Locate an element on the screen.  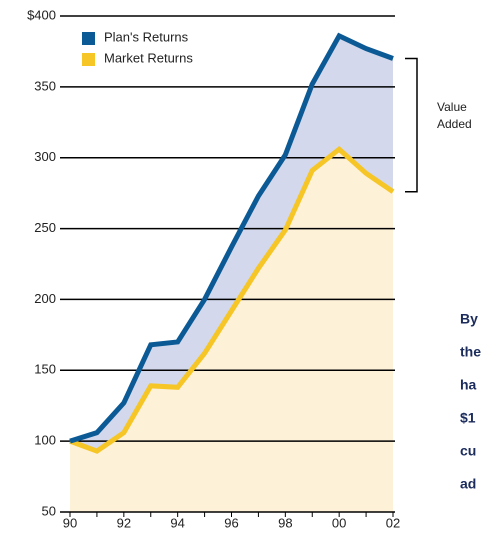
y-tick-label: 200 is located at coordinates (45, 298).